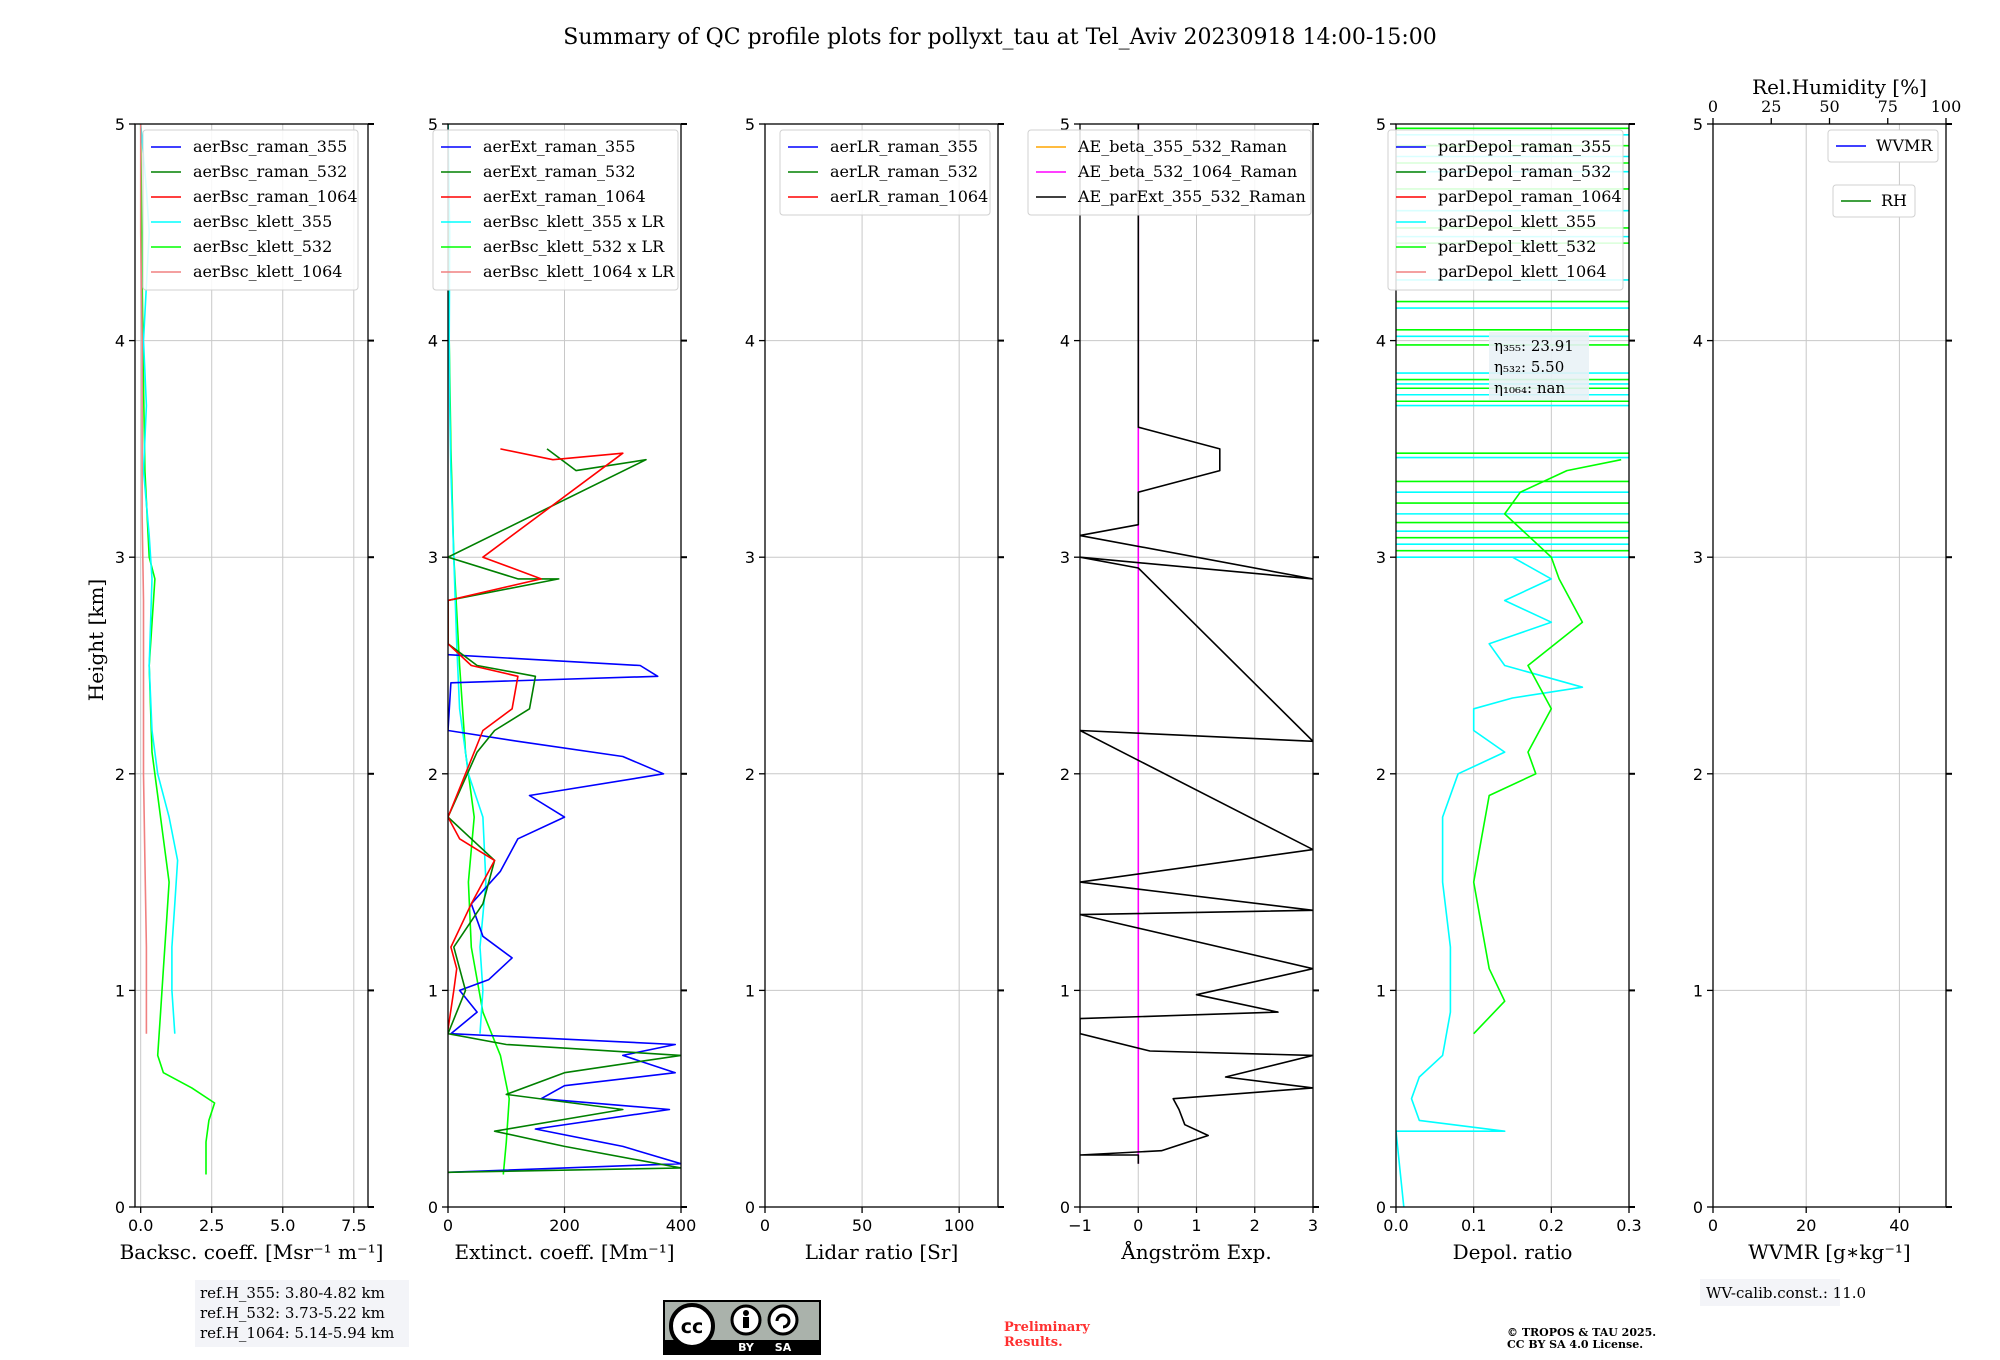 The width and height of the screenshot is (2000, 1360). What do you see at coordinates (262, 221) in the screenshot?
I see `legend-entry: aerBsc_klett_355` at bounding box center [262, 221].